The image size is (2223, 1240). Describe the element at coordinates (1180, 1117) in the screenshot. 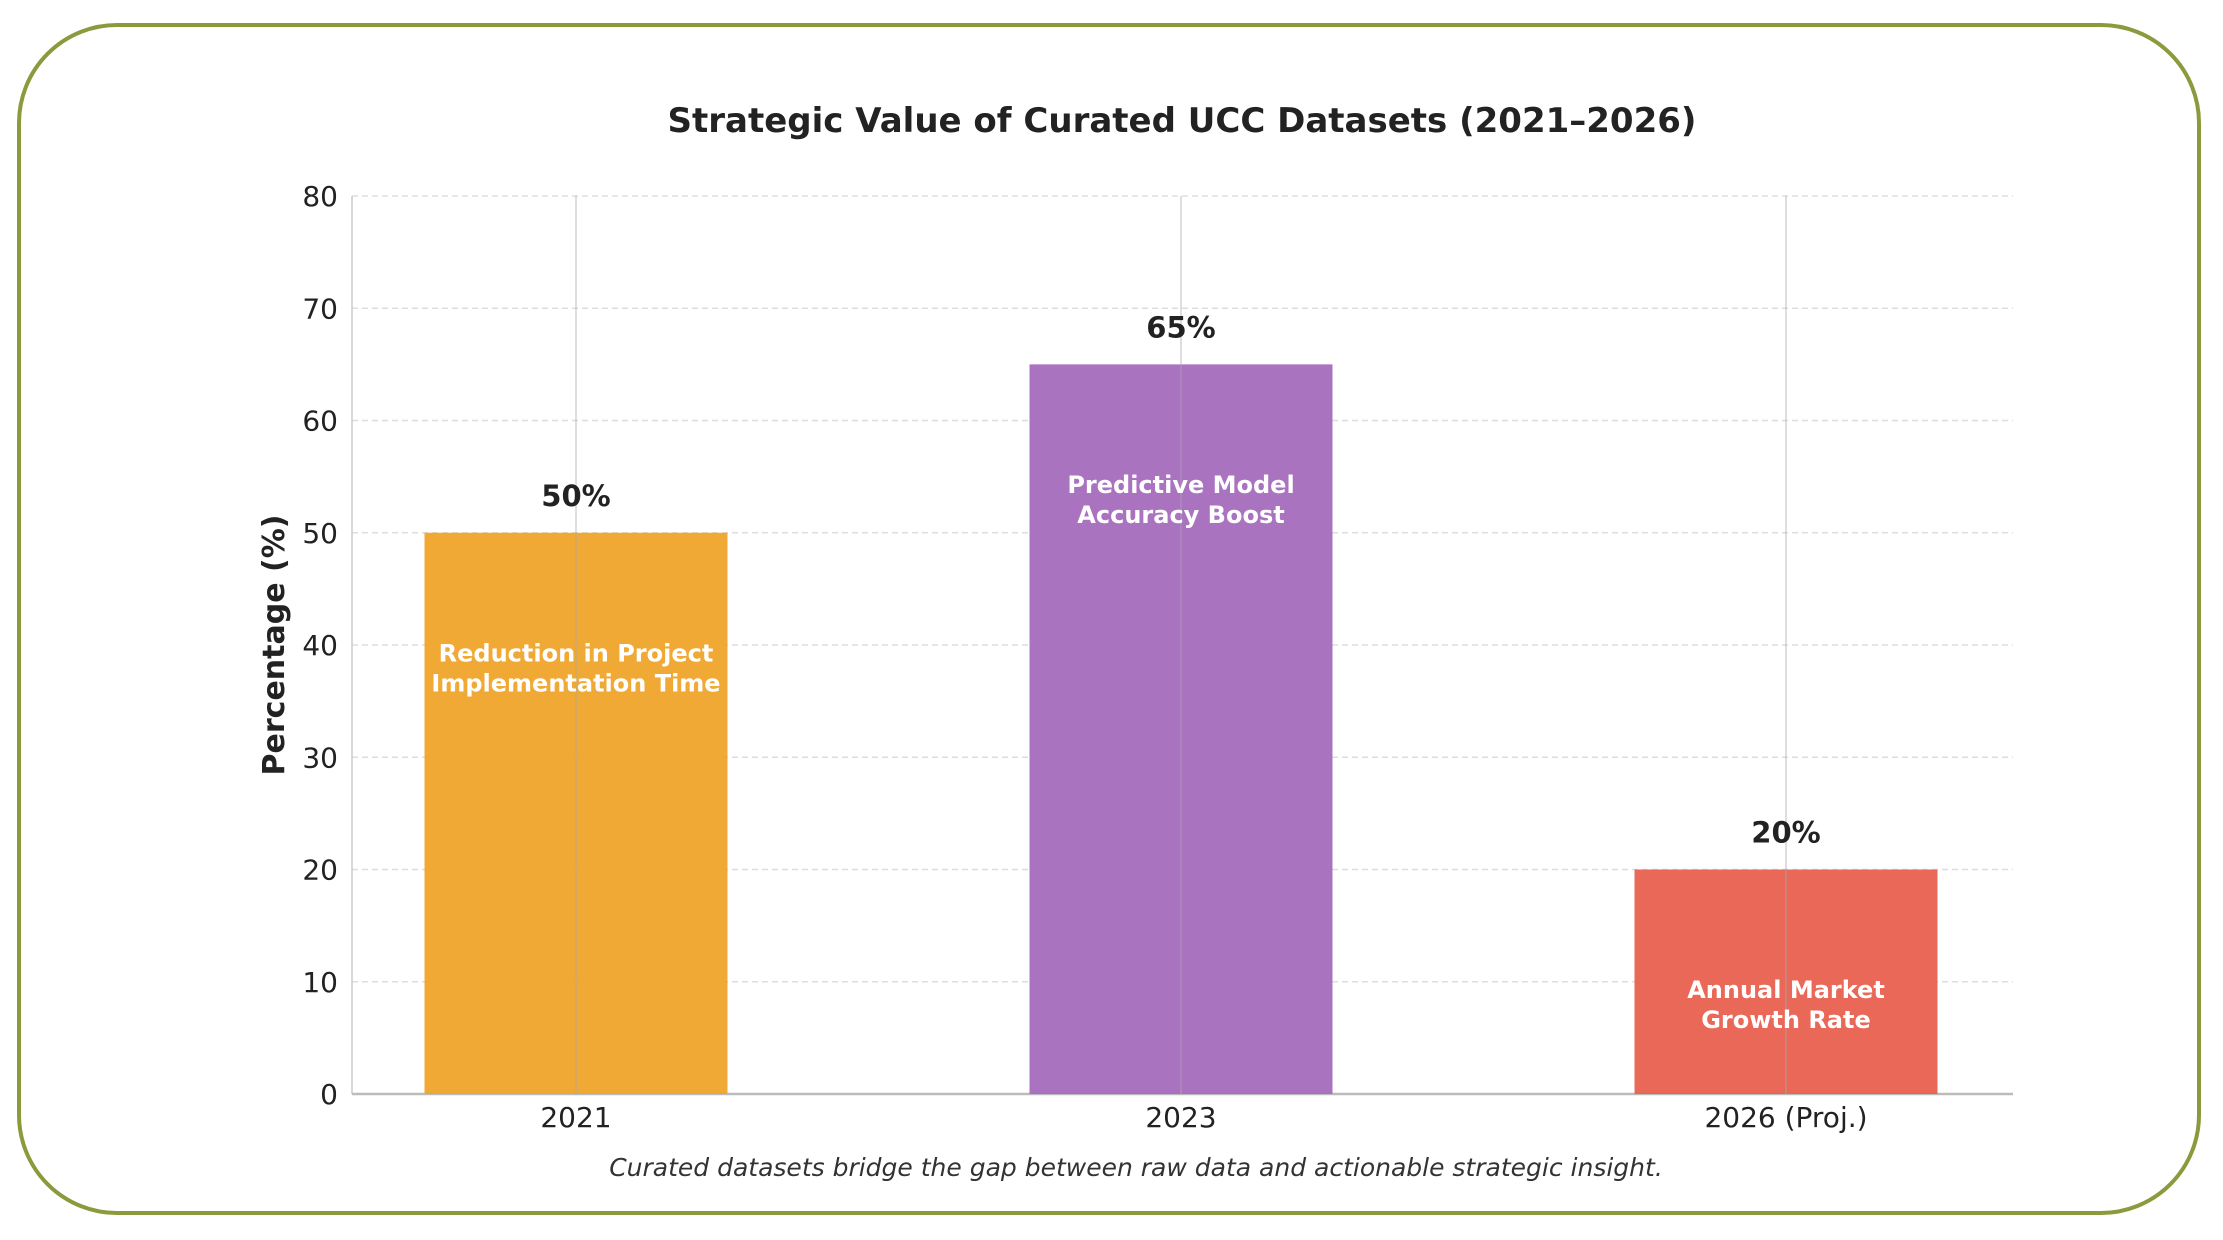

I see `x-tick-label: 2023` at that location.